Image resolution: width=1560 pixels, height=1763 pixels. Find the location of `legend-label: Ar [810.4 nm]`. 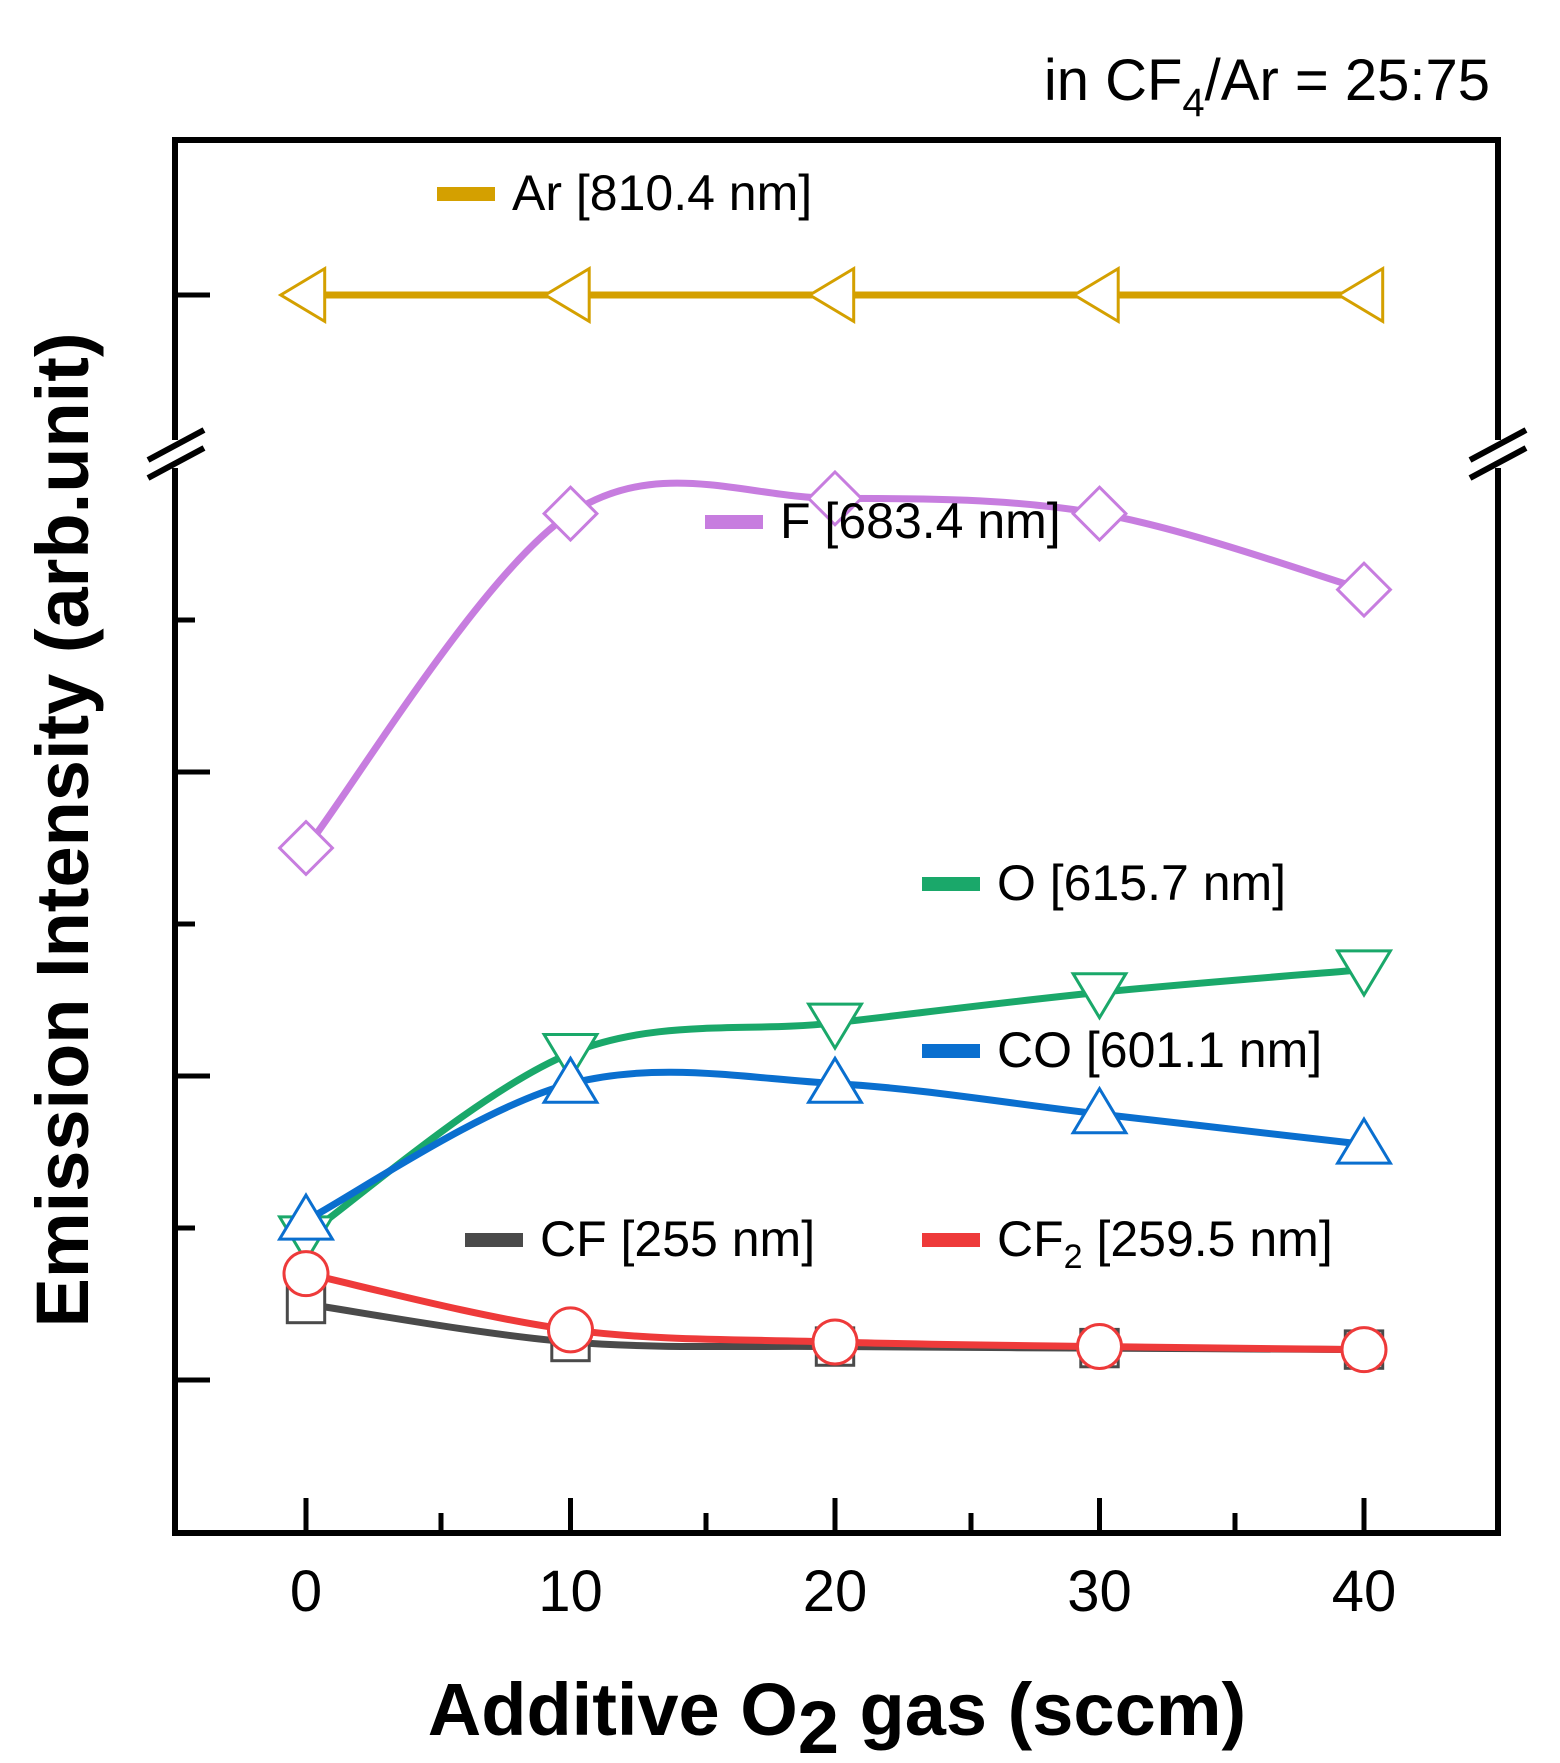

legend-label: Ar [810.4 nm] is located at coordinates (662, 193).